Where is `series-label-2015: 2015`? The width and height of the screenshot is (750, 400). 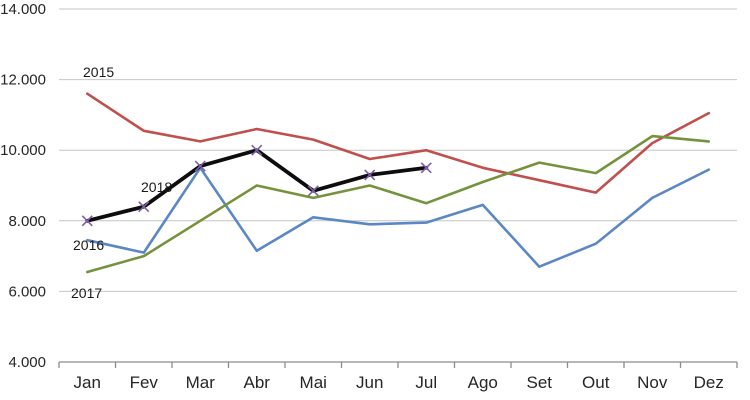
series-label-2015: 2015 is located at coordinates (98, 72).